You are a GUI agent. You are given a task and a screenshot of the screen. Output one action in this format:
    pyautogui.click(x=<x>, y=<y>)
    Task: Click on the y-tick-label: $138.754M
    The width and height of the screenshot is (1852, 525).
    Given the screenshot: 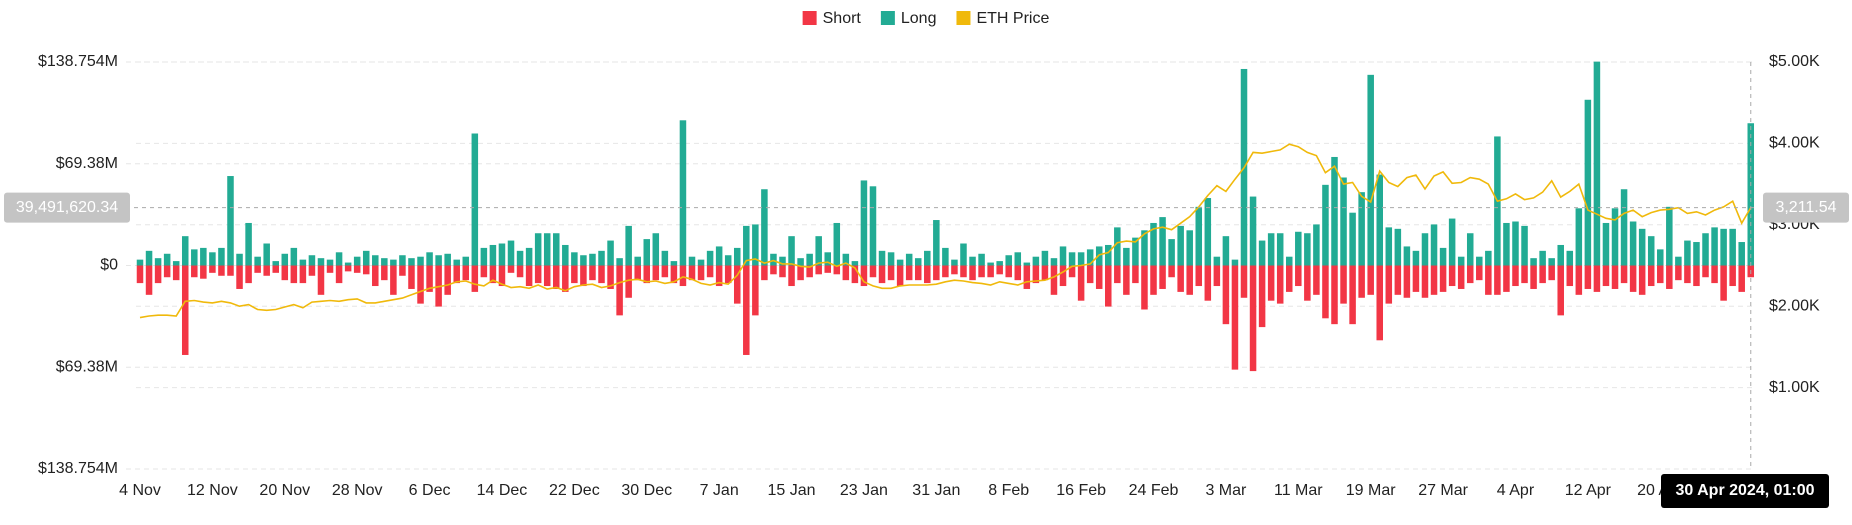 What is the action you would take?
    pyautogui.click(x=78, y=468)
    